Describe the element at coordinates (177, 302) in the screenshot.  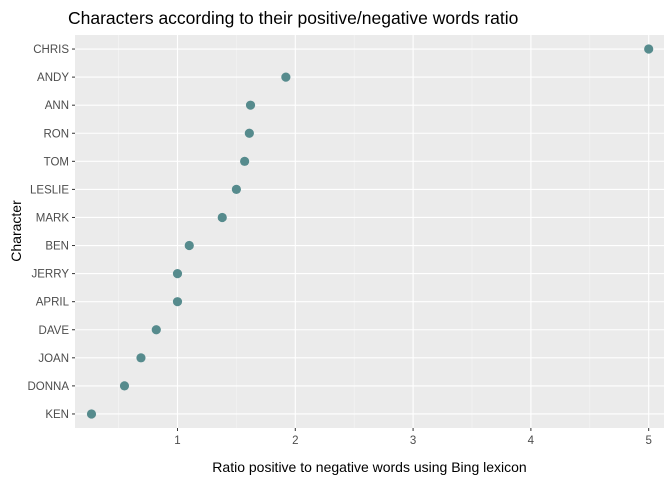
I see `data-point-april` at that location.